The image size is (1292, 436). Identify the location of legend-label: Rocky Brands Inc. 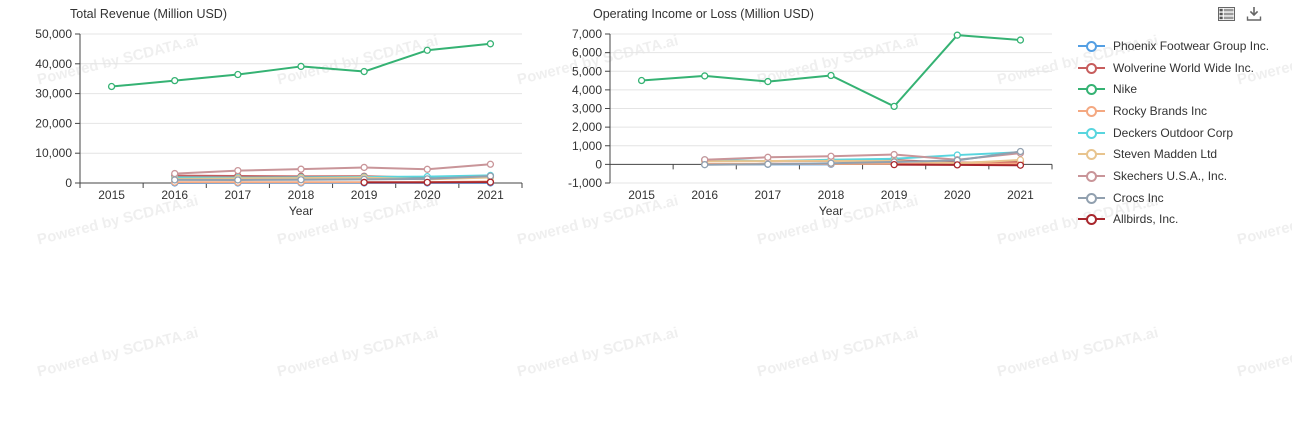
(1160, 110).